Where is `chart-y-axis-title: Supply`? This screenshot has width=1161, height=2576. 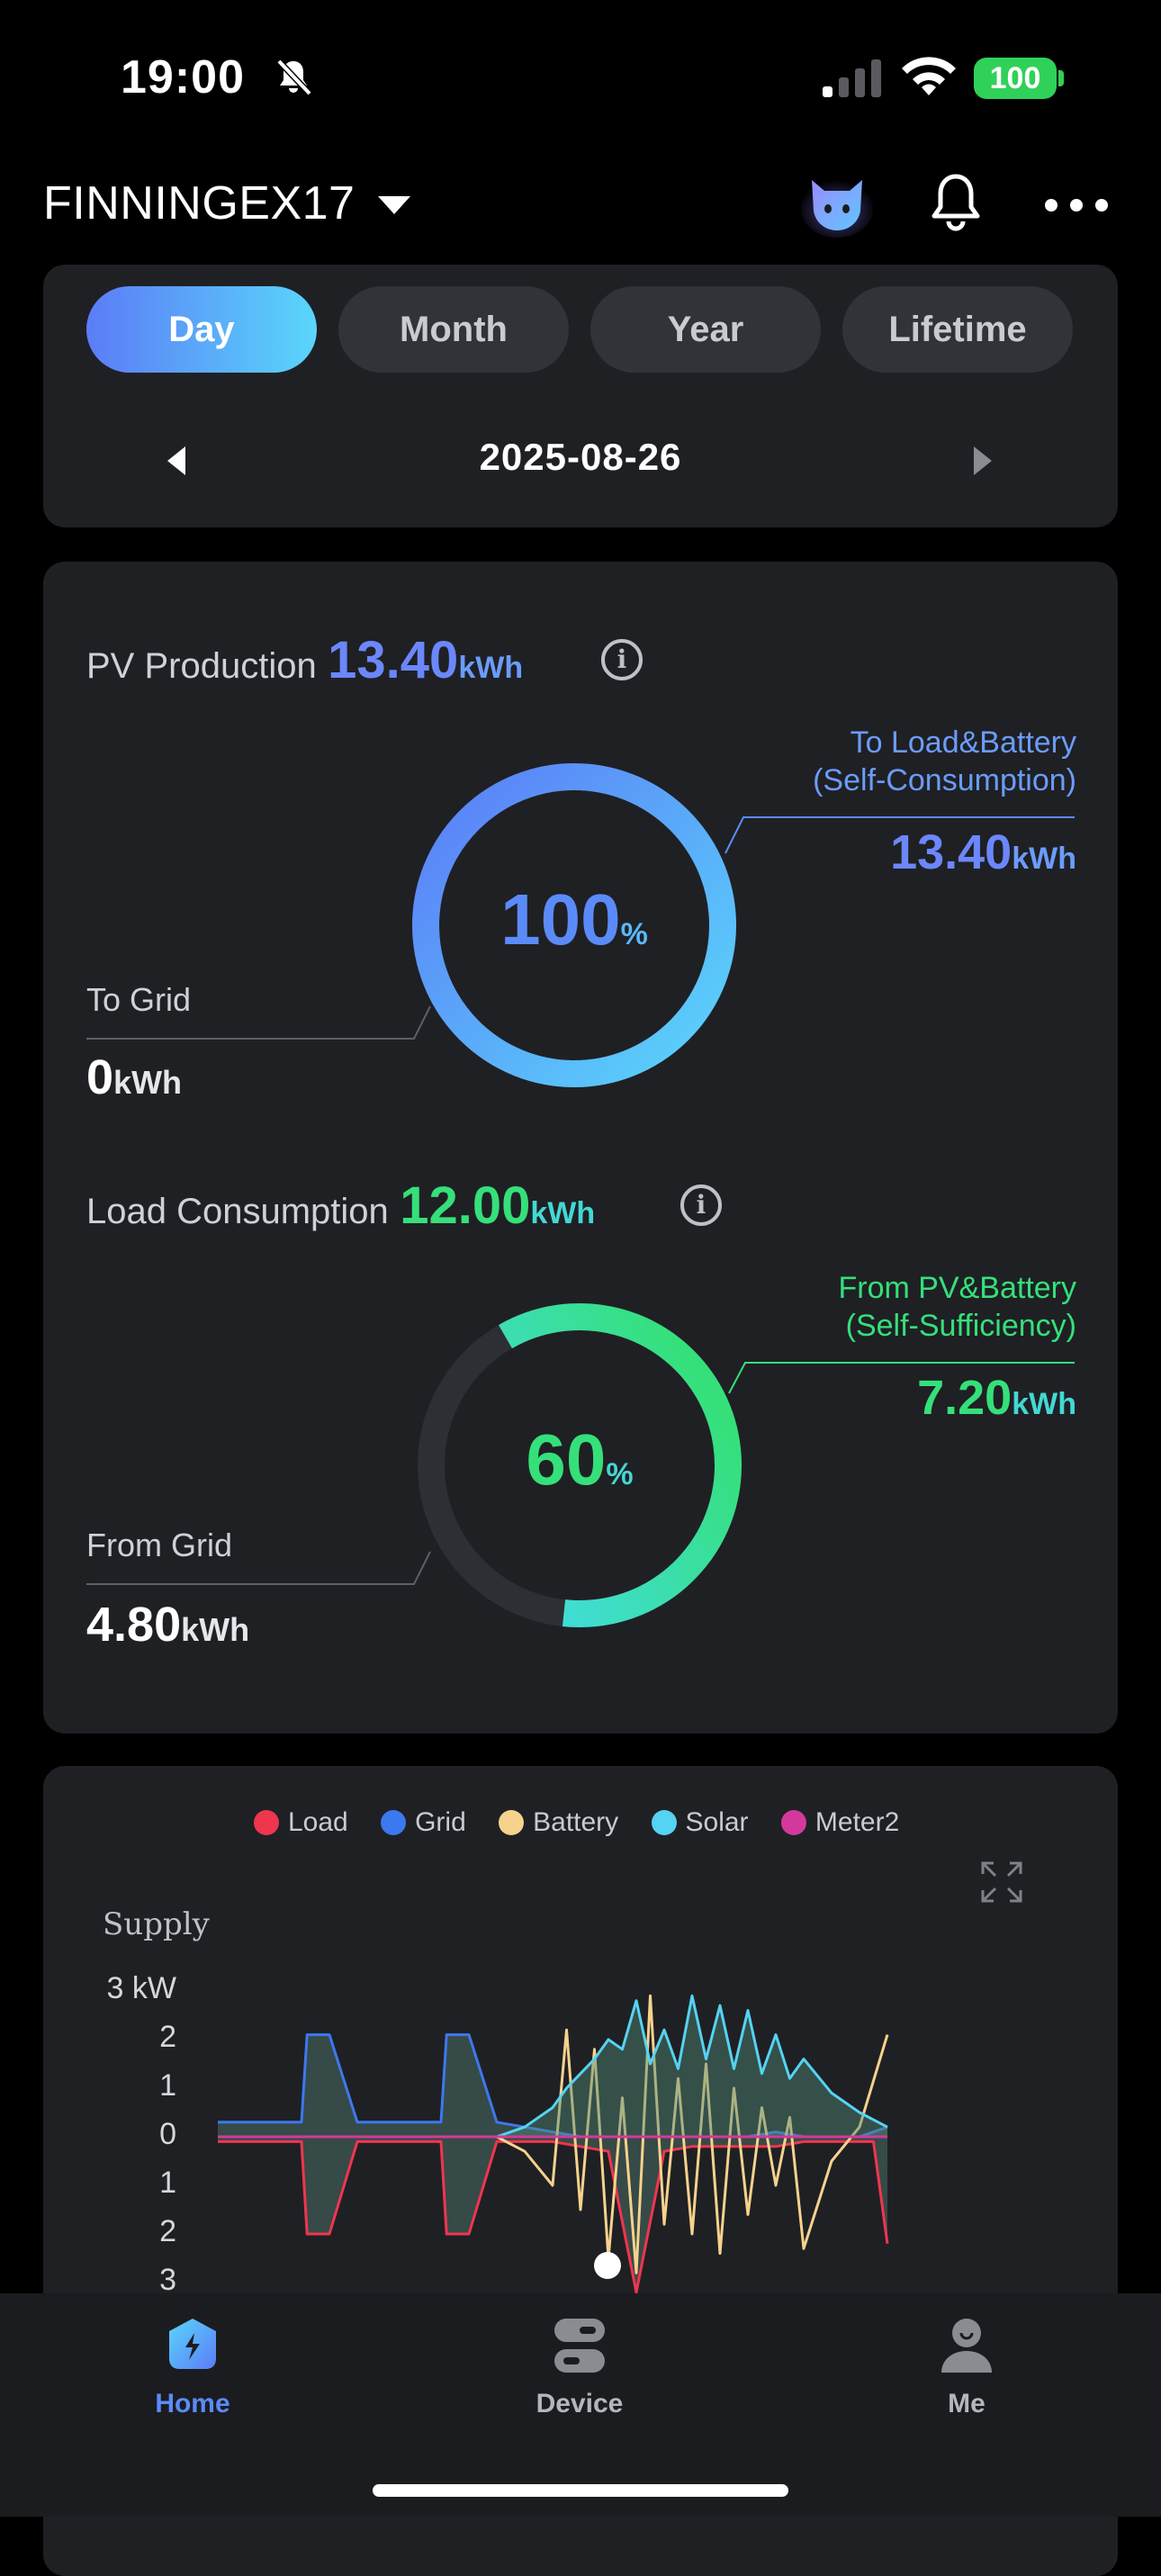 chart-y-axis-title: Supply is located at coordinates (156, 1924).